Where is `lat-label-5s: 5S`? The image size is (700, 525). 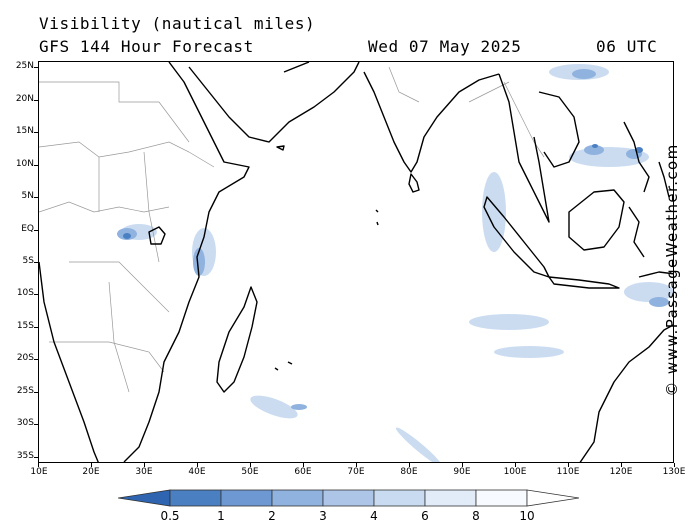 lat-label-5s: 5S is located at coordinates (28, 261).